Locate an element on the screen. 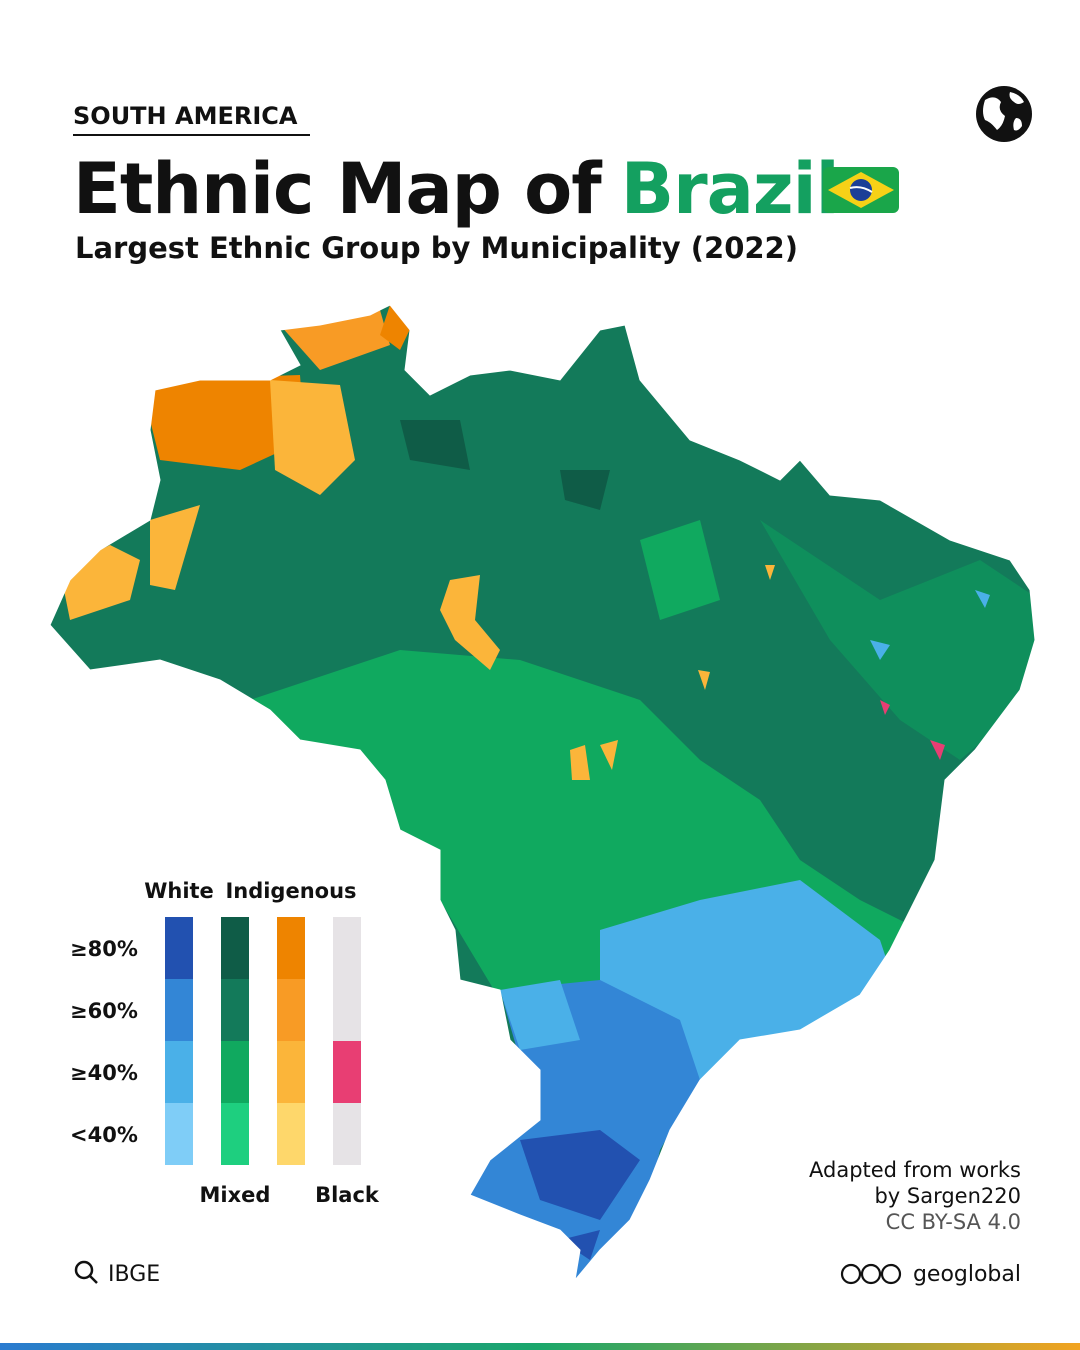  legend-threshold: ≥40% is located at coordinates (104, 1073).